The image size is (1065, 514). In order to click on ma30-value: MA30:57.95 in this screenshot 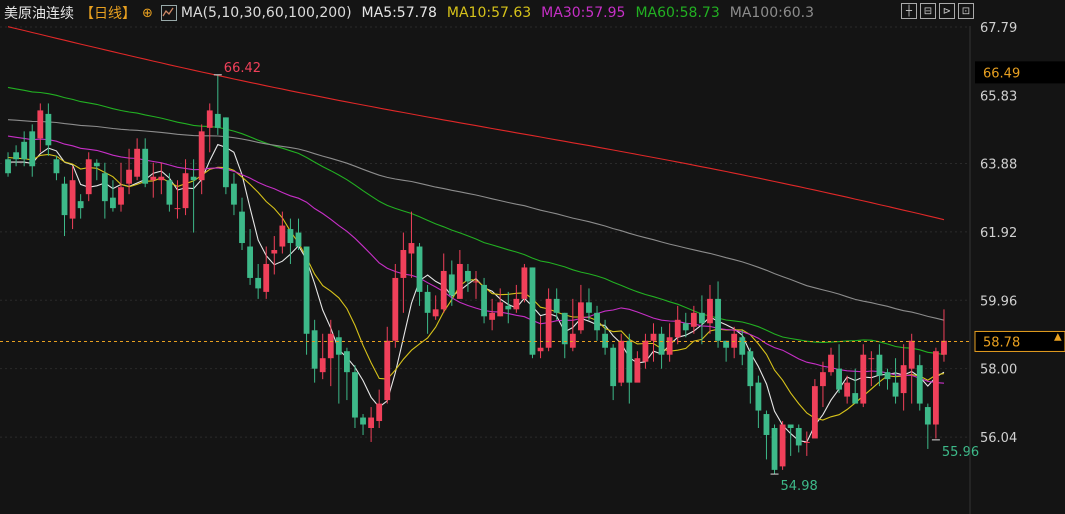, I will do `click(583, 13)`.